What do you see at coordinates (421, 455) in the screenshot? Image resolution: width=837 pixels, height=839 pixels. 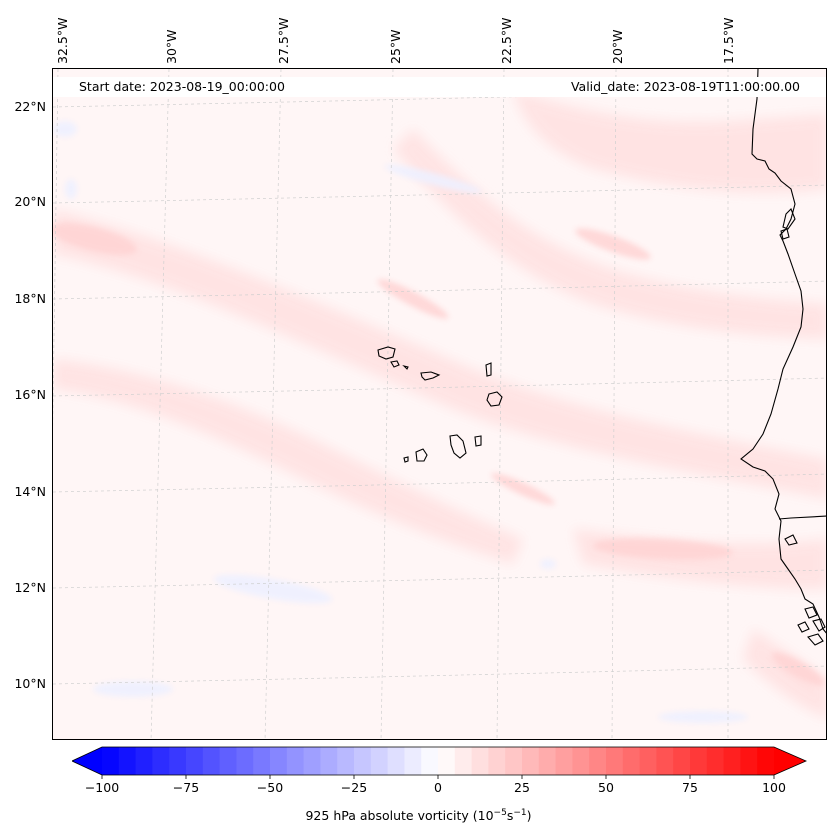 I see `island-fogo` at bounding box center [421, 455].